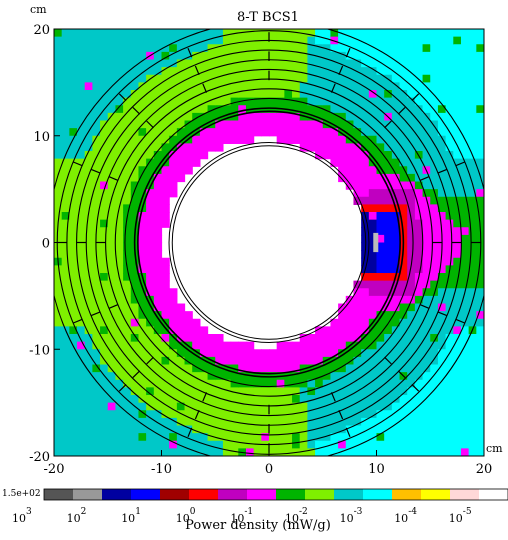 The image size is (508, 540). Describe the element at coordinates (39, 457) in the screenshot. I see `y-tick-label: -20` at that location.